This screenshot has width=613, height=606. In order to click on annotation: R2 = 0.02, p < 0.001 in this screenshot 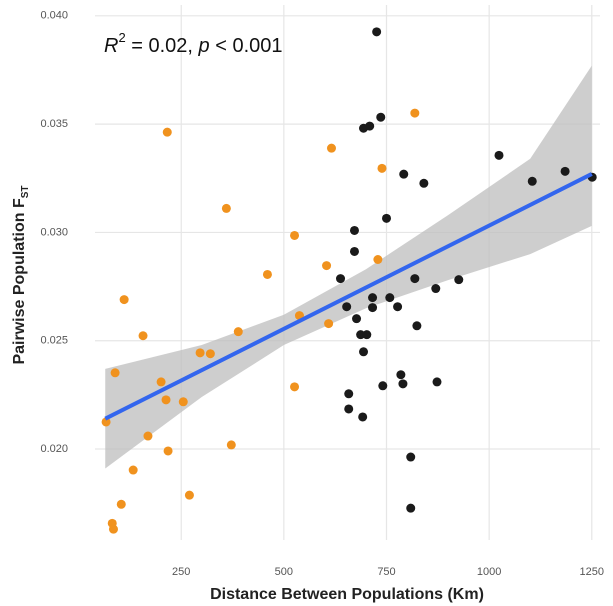, I will do `click(193, 43)`.